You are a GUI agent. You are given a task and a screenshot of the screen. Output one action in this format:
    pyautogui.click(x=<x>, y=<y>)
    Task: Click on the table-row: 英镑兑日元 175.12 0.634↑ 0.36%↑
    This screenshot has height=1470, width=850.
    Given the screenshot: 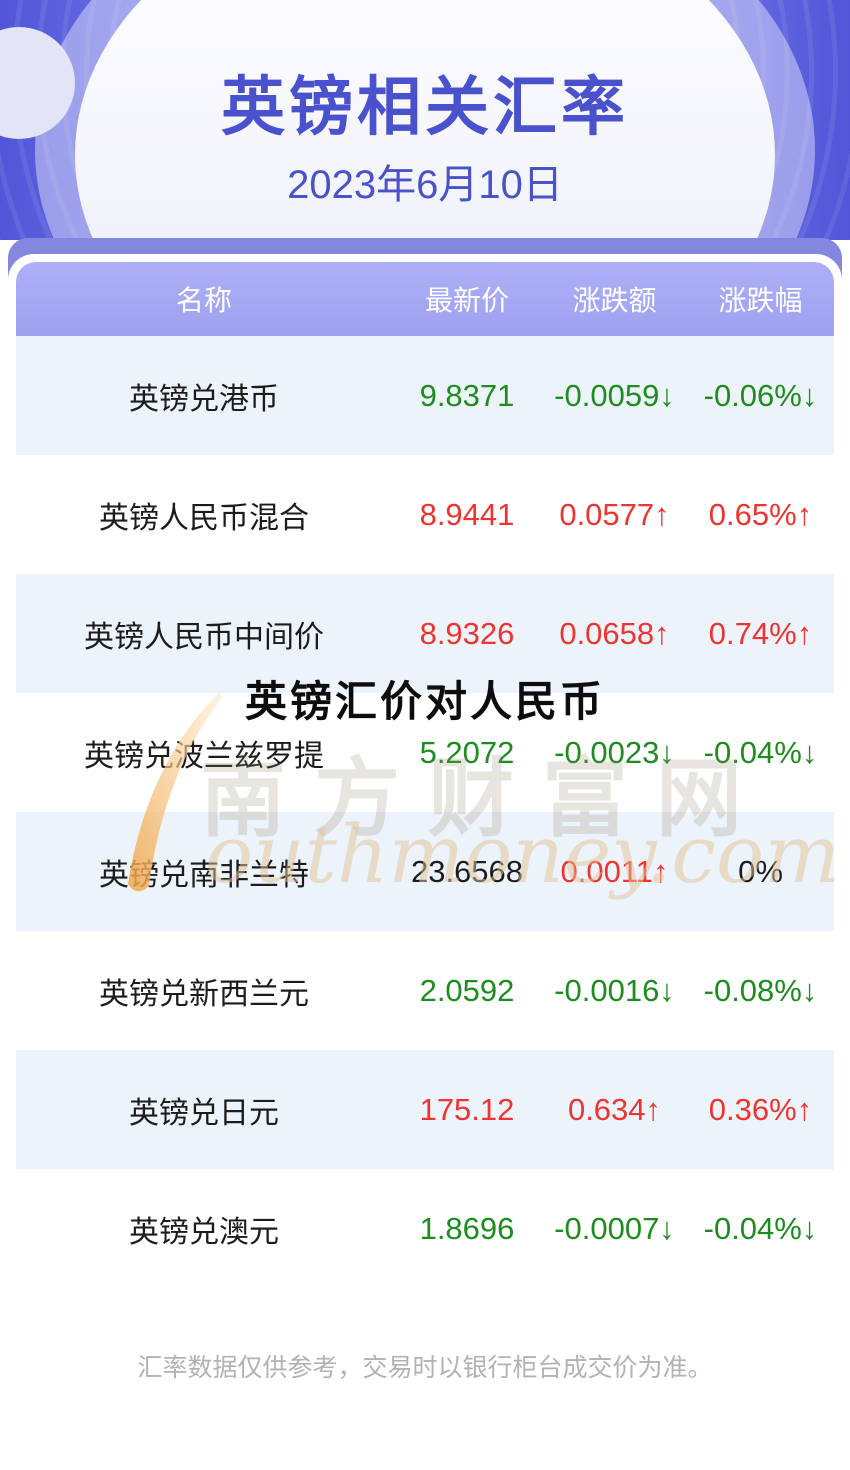 What is the action you would take?
    pyautogui.click(x=425, y=1109)
    